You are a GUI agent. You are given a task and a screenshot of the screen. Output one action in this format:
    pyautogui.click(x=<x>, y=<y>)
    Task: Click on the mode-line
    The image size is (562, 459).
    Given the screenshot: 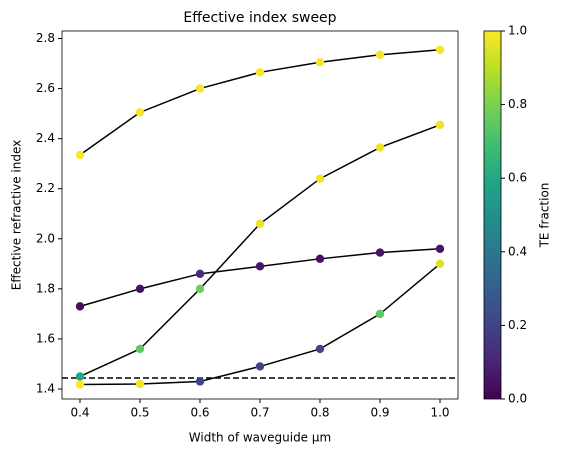 What is the action you would take?
    pyautogui.click(x=260, y=278)
    